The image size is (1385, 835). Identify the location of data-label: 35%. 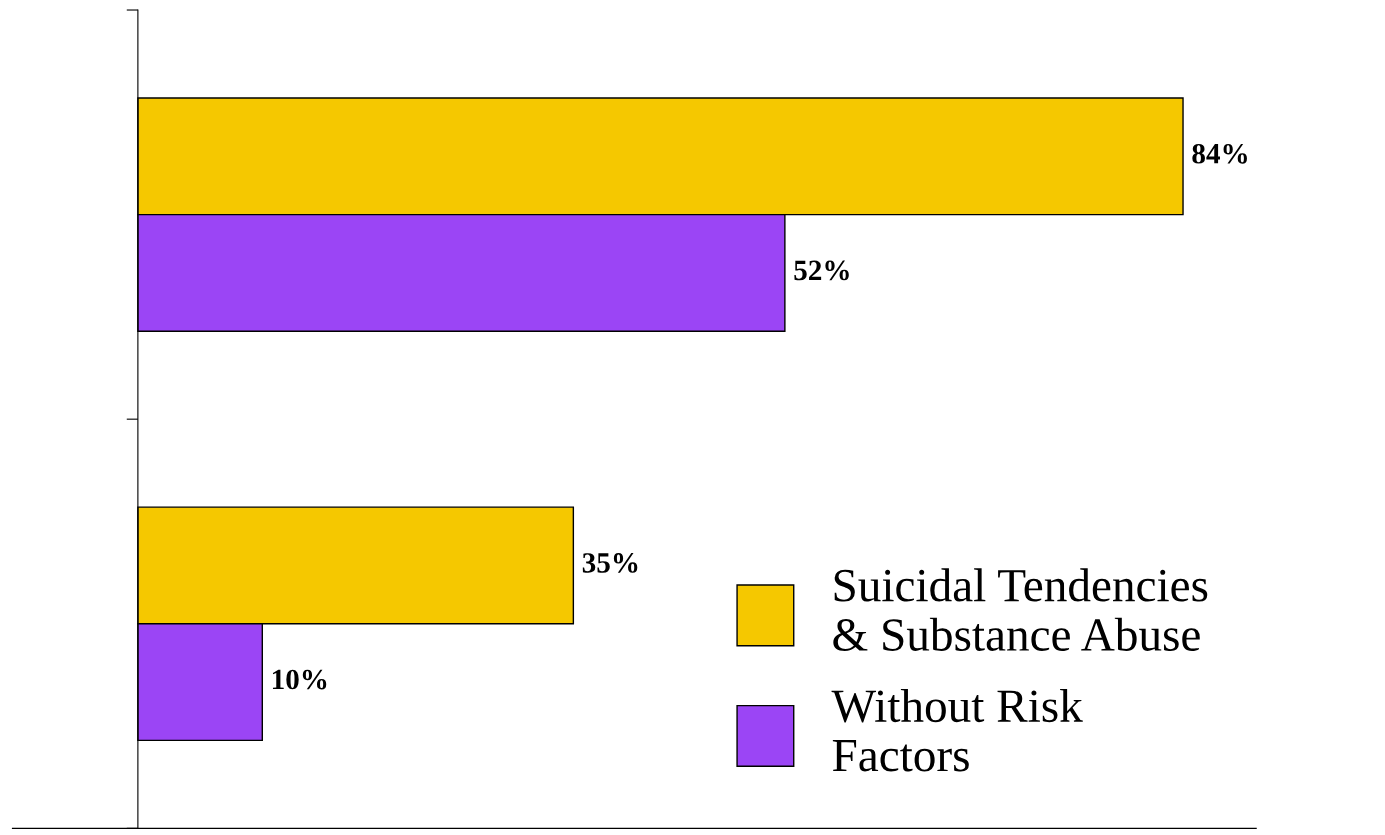
(610, 563).